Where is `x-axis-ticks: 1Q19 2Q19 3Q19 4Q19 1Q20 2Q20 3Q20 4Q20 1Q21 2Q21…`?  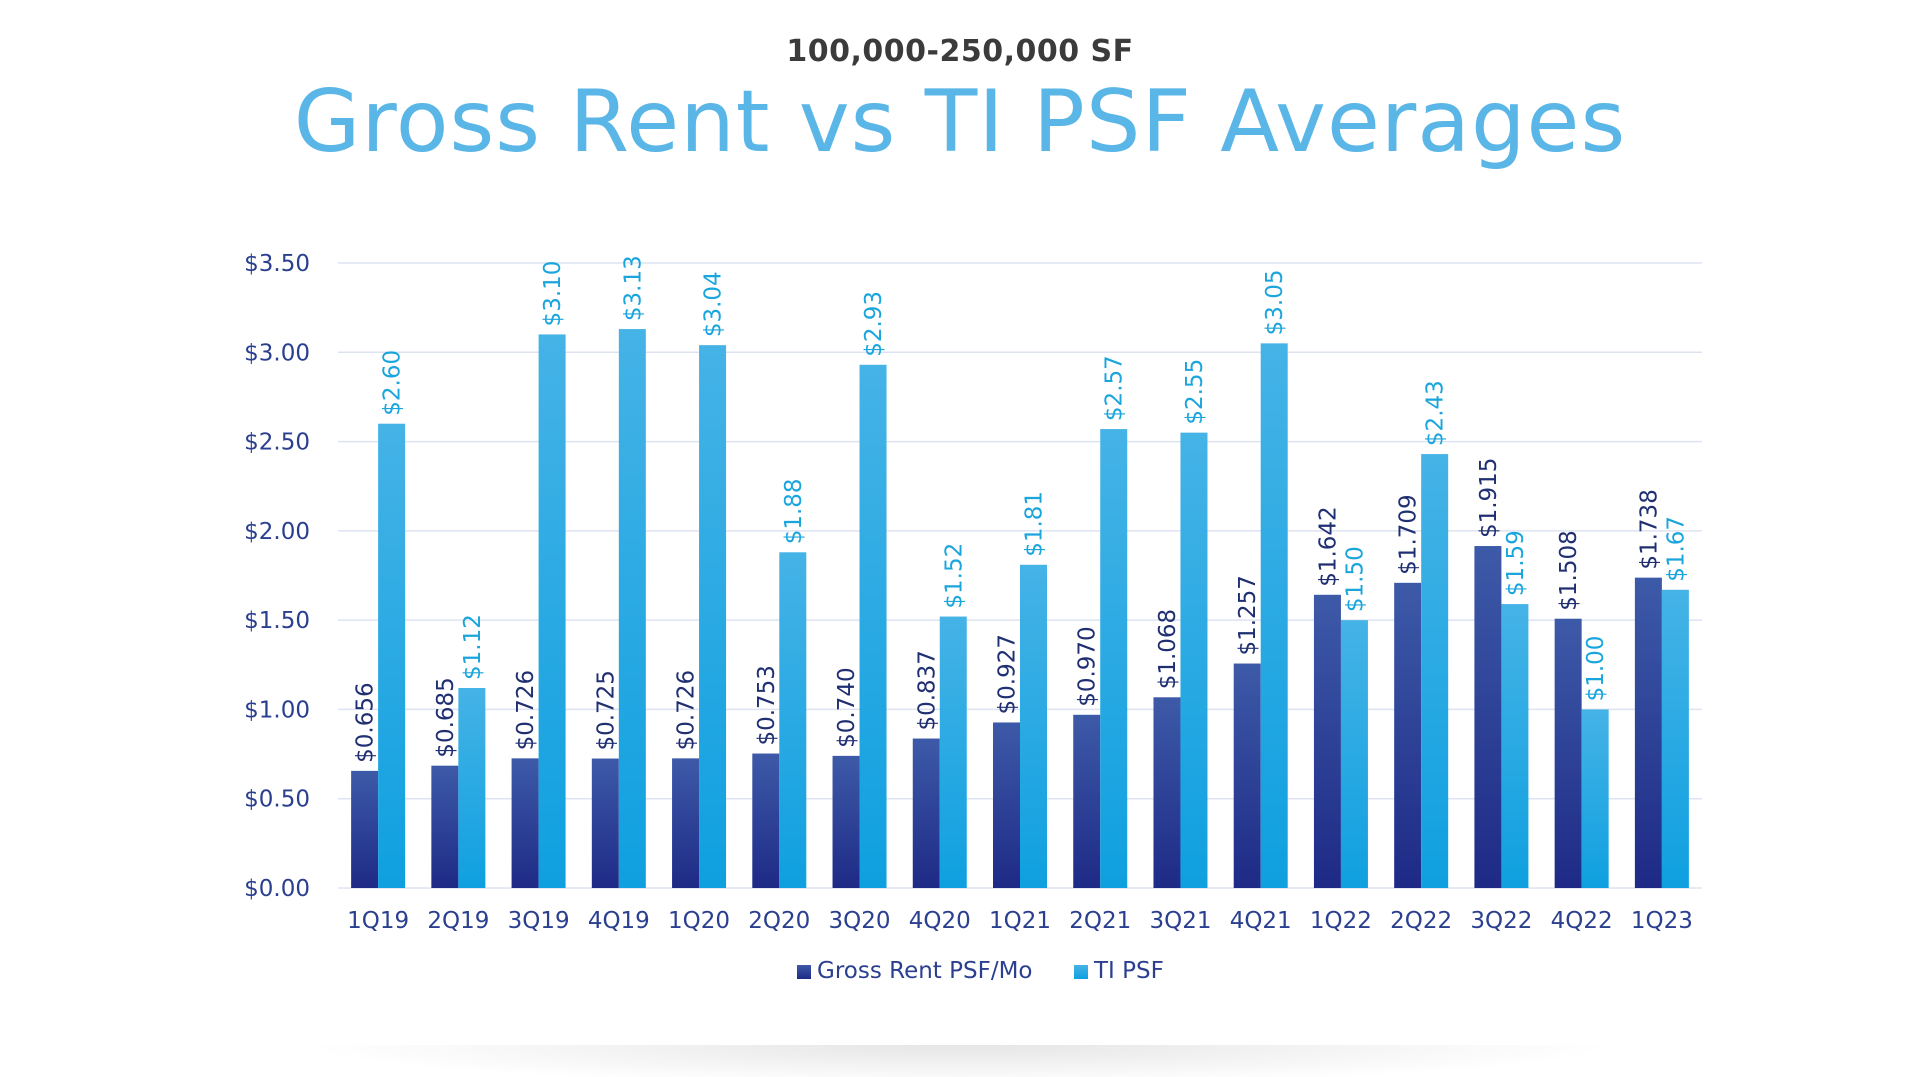 x-axis-ticks: 1Q19 2Q19 3Q19 4Q19 1Q20 2Q20 3Q20 4Q20 1Q21 2Q21… is located at coordinates (1020, 921).